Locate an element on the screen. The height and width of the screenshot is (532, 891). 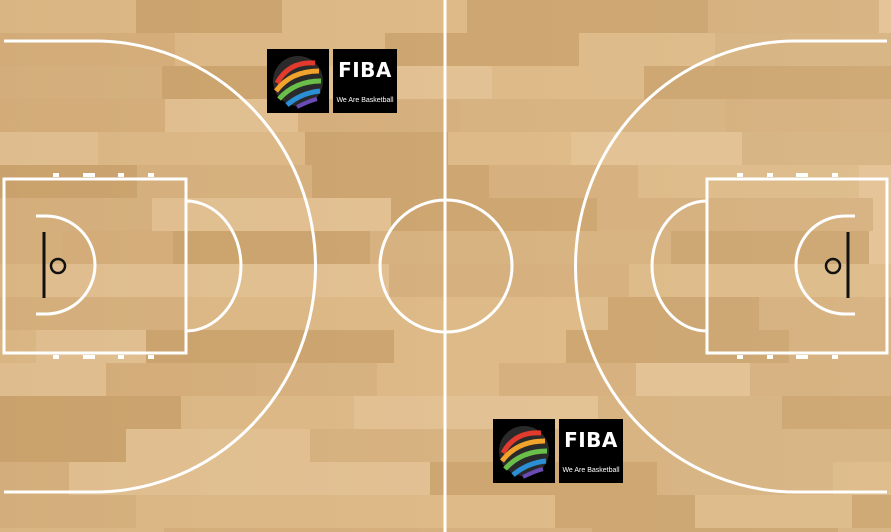
left-key is located at coordinates (95, 266).